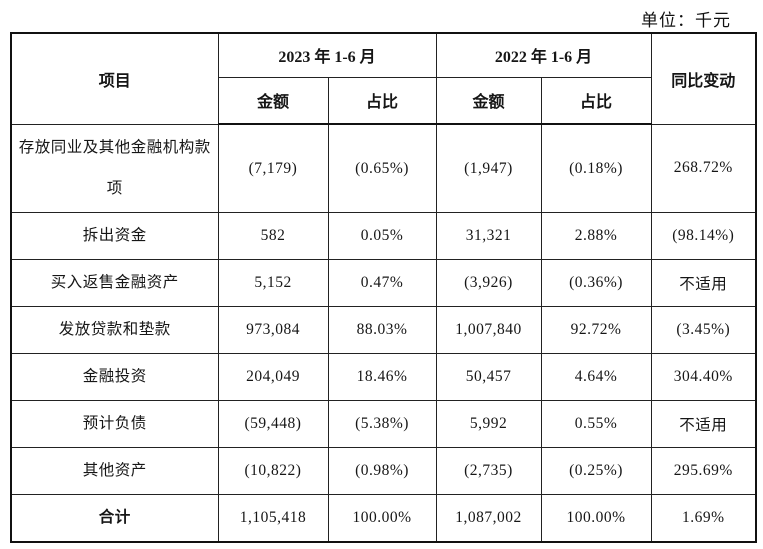  I want to click on cell-amount-2022: (1,947), so click(488, 168).